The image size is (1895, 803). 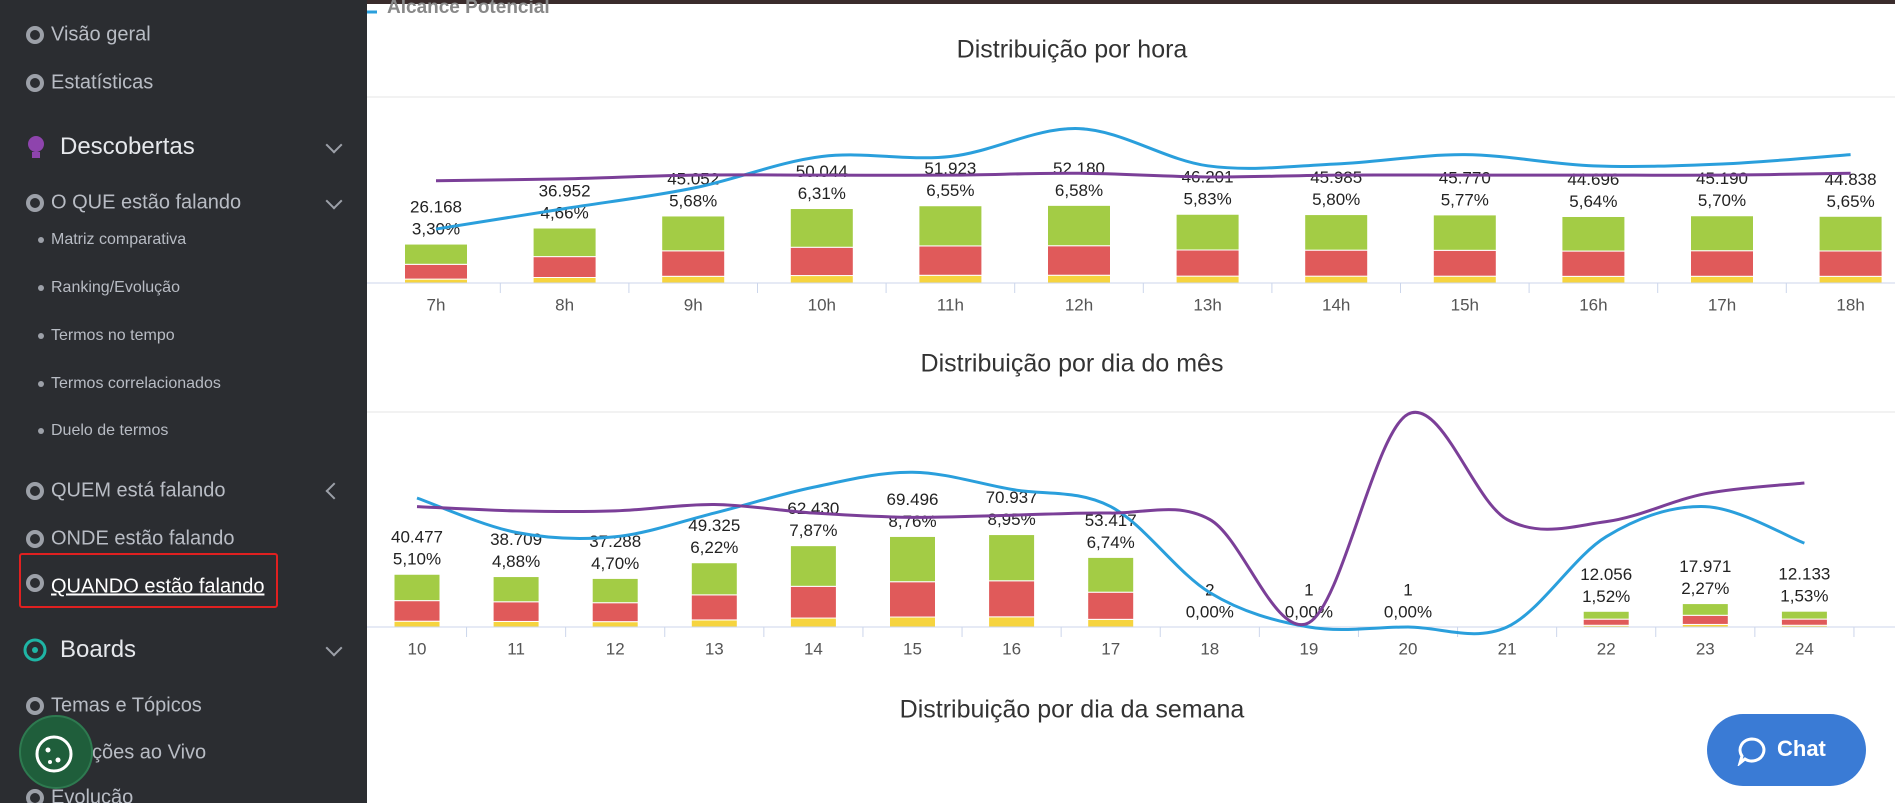 I want to click on section-header: Descobertas, so click(x=127, y=146).